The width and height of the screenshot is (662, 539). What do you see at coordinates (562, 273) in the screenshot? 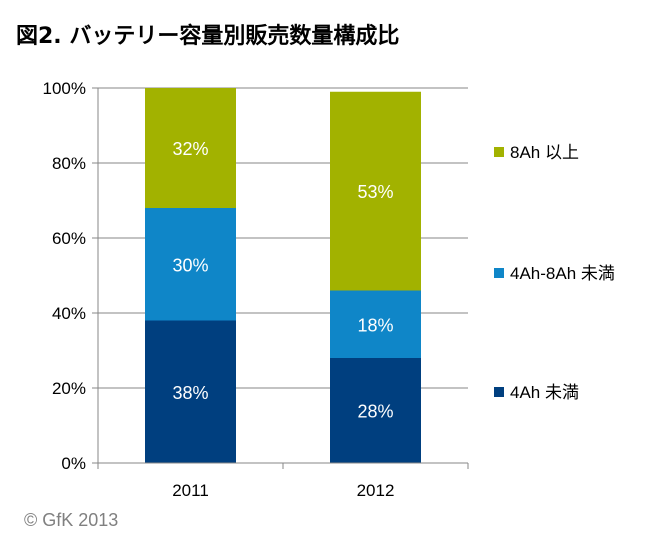
I see `legend-label: 4Ah-8Ah 未満` at bounding box center [562, 273].